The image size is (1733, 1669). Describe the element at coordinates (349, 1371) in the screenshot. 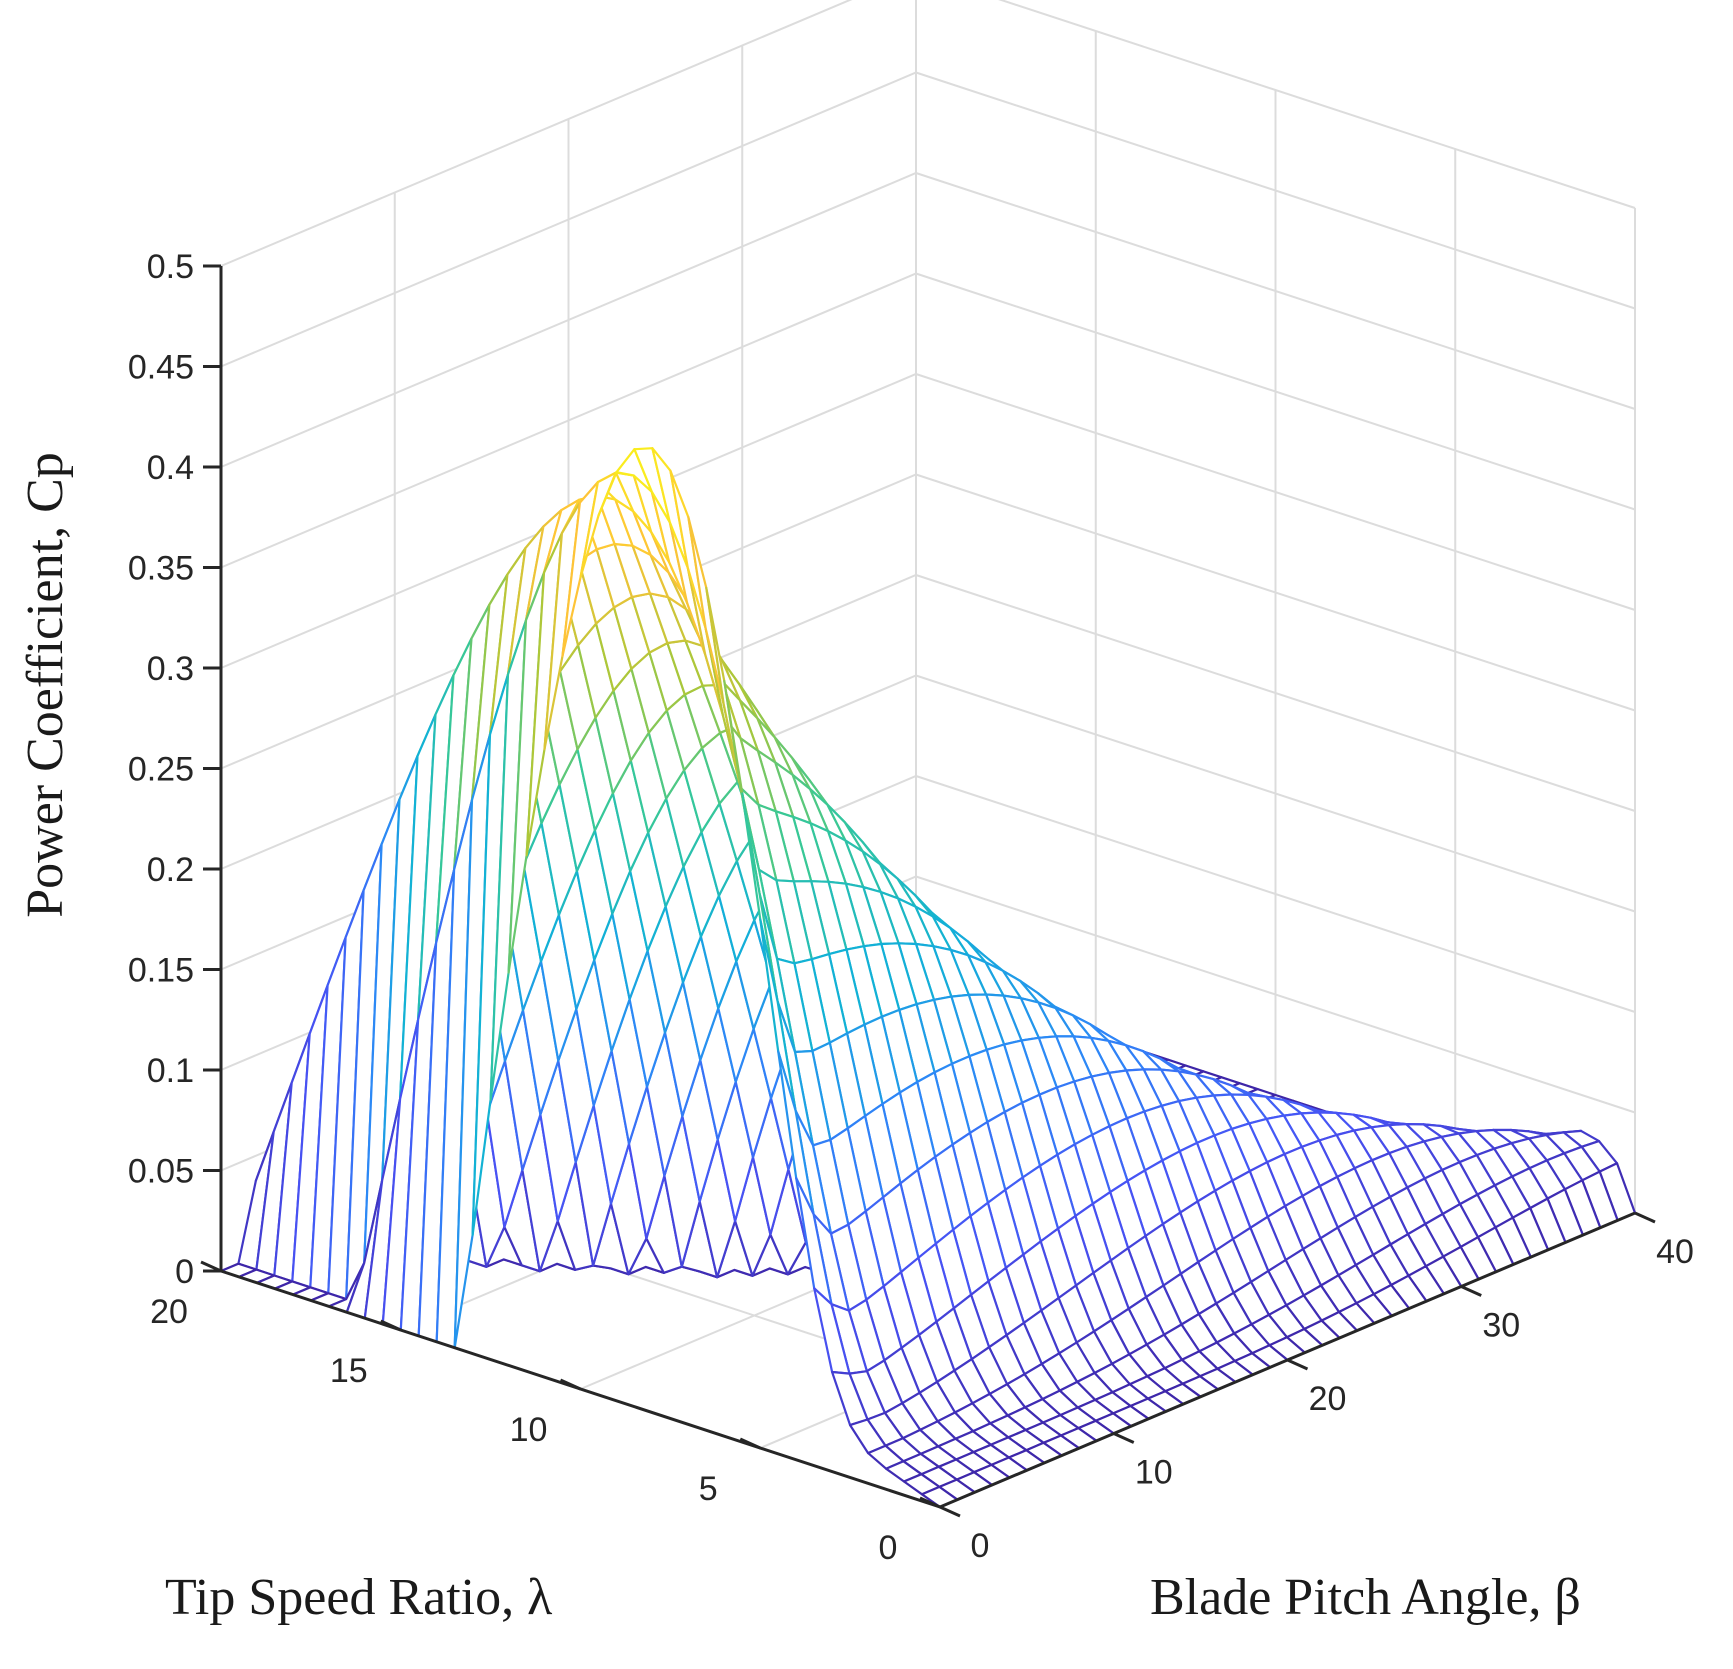

I see `x-tick-label: 15` at that location.